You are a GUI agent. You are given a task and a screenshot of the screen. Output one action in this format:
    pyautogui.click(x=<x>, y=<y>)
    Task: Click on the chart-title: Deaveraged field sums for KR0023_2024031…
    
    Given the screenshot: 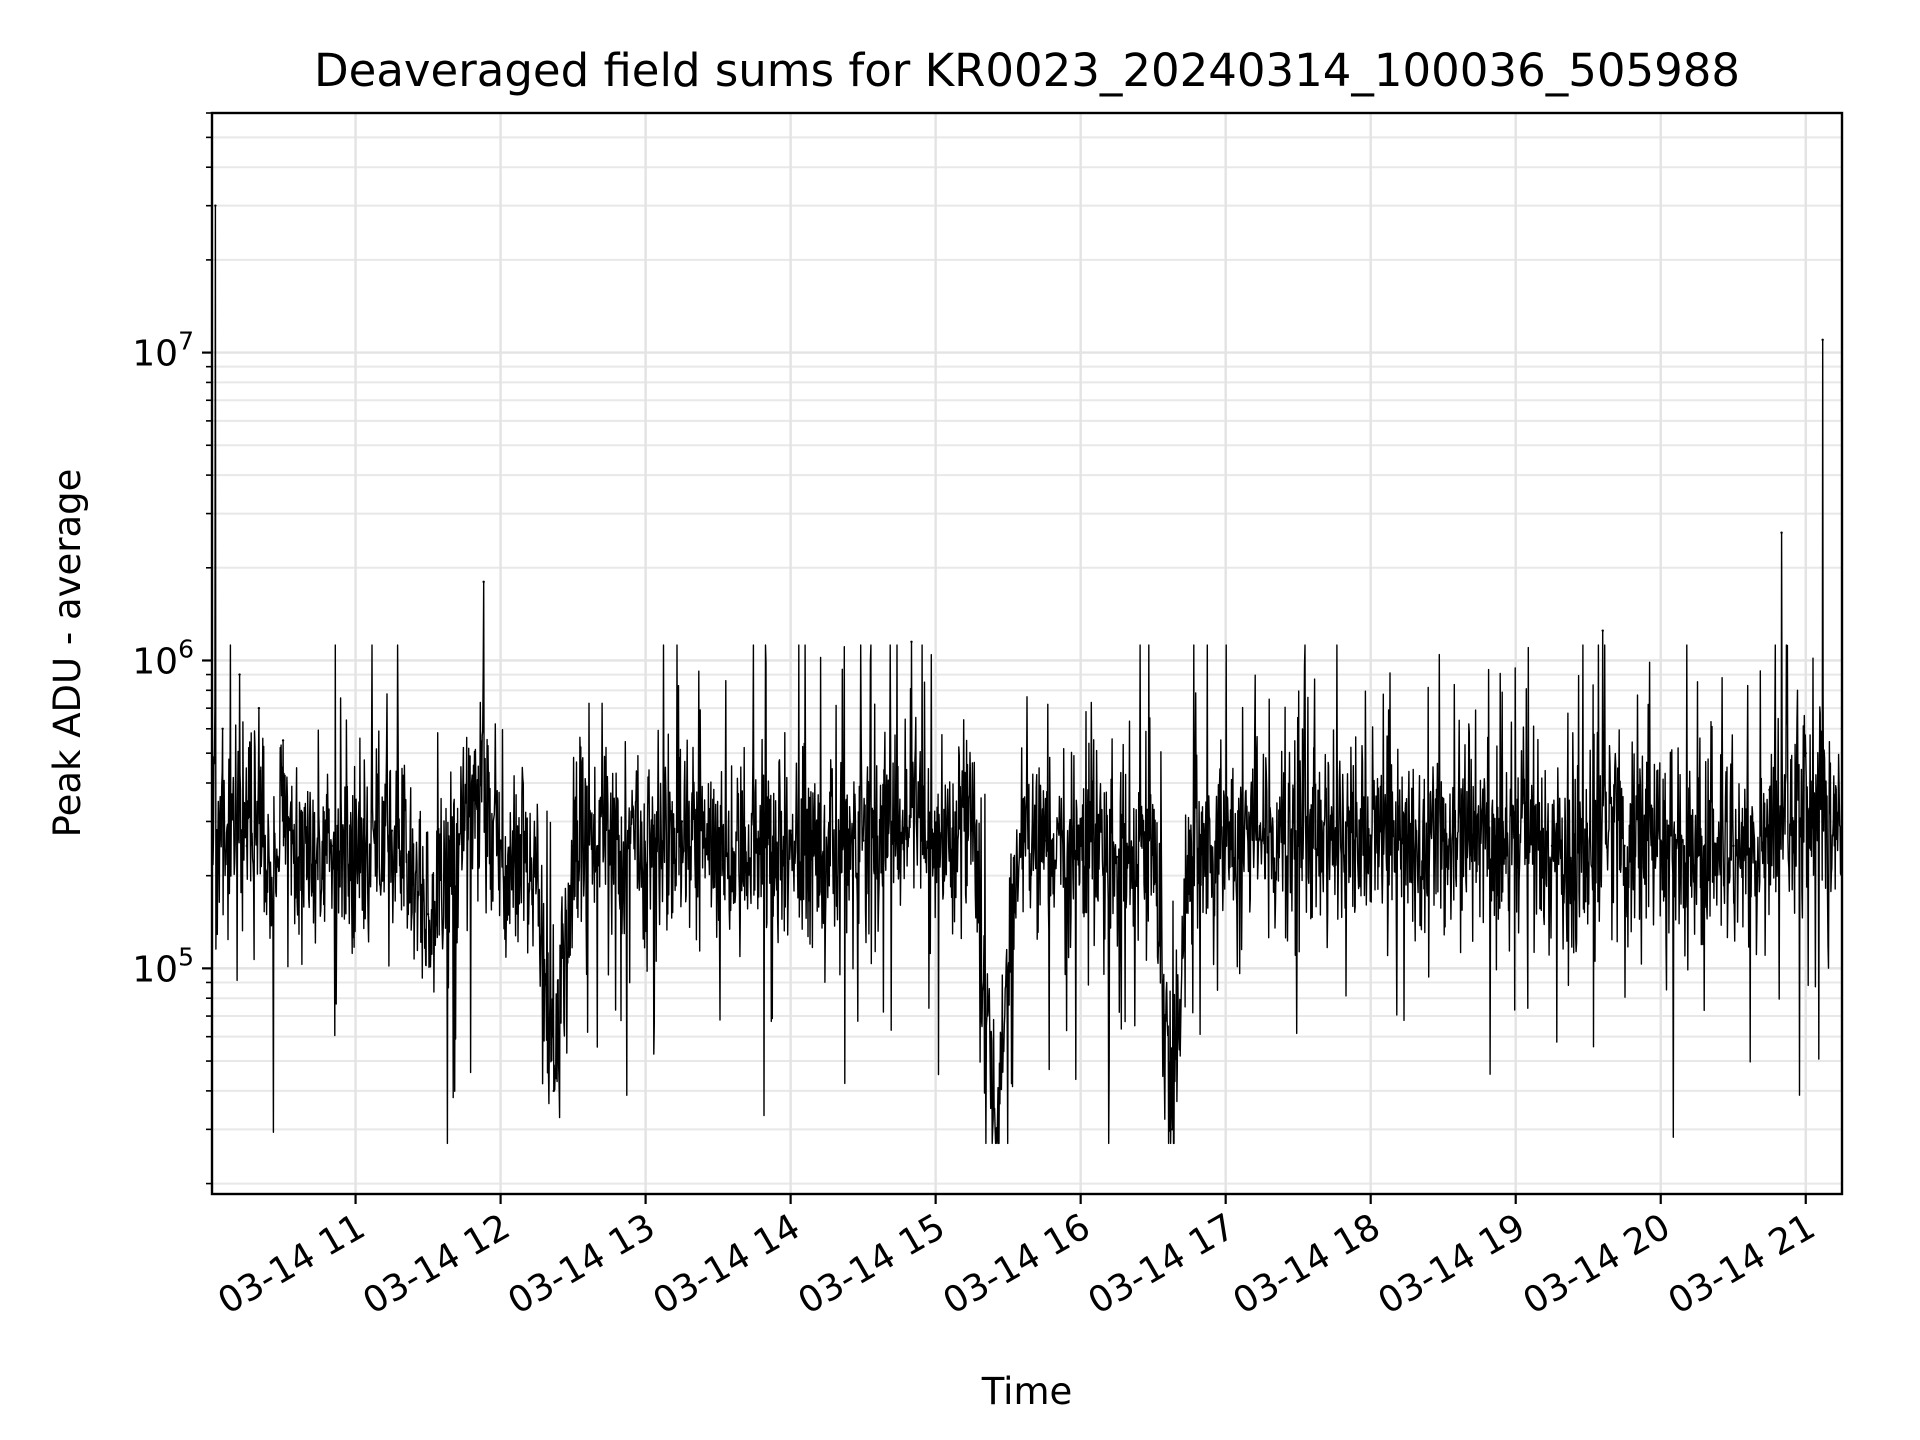 What is the action you would take?
    pyautogui.click(x=1027, y=70)
    